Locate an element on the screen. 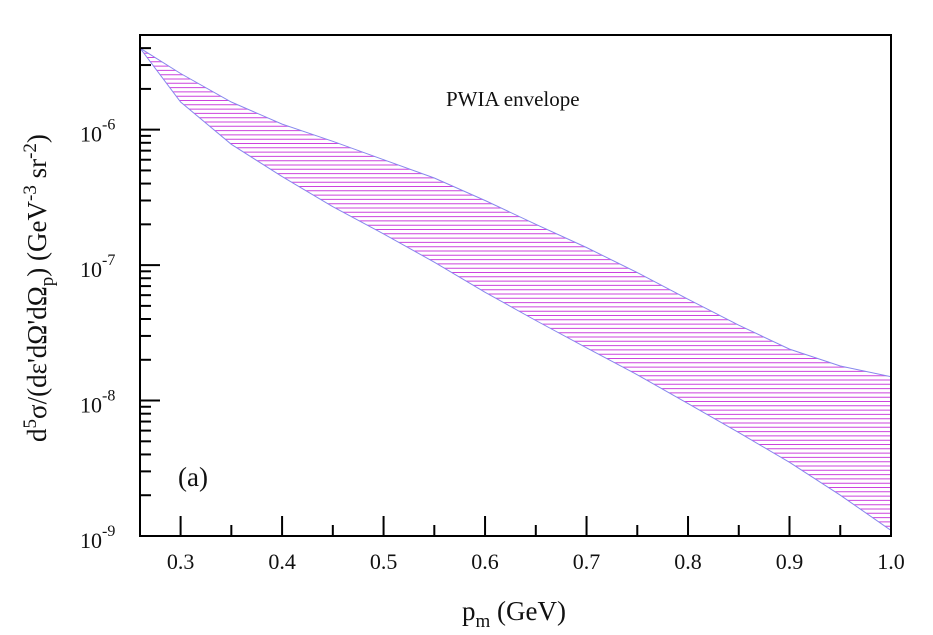 This screenshot has width=933, height=635. panel-label: (a) is located at coordinates (193, 477).